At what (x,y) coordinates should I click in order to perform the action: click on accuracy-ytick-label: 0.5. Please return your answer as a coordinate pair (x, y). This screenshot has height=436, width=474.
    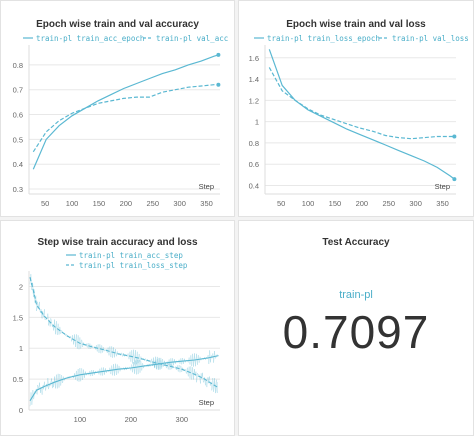
    Looking at the image, I should click on (18, 139).